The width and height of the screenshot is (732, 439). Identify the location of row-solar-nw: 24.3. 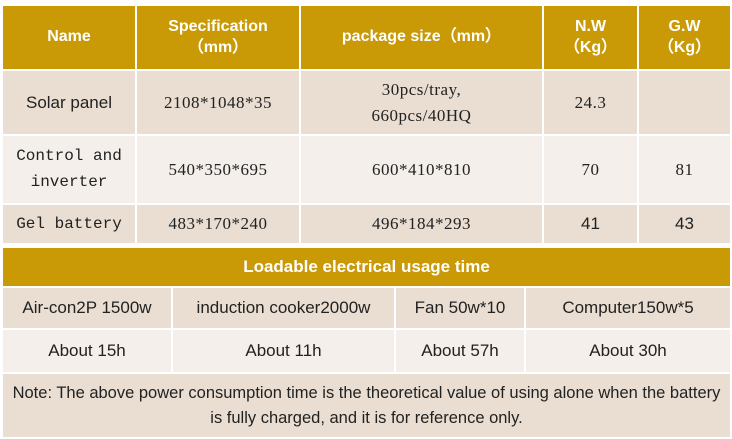
(590, 102).